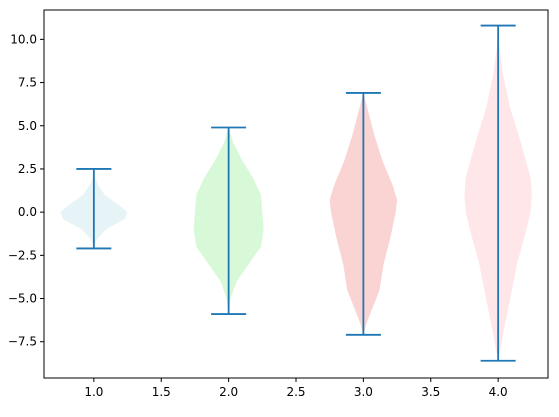 Image resolution: width=559 pixels, height=417 pixels. I want to click on y-tick-label: 0.0, so click(27, 212).